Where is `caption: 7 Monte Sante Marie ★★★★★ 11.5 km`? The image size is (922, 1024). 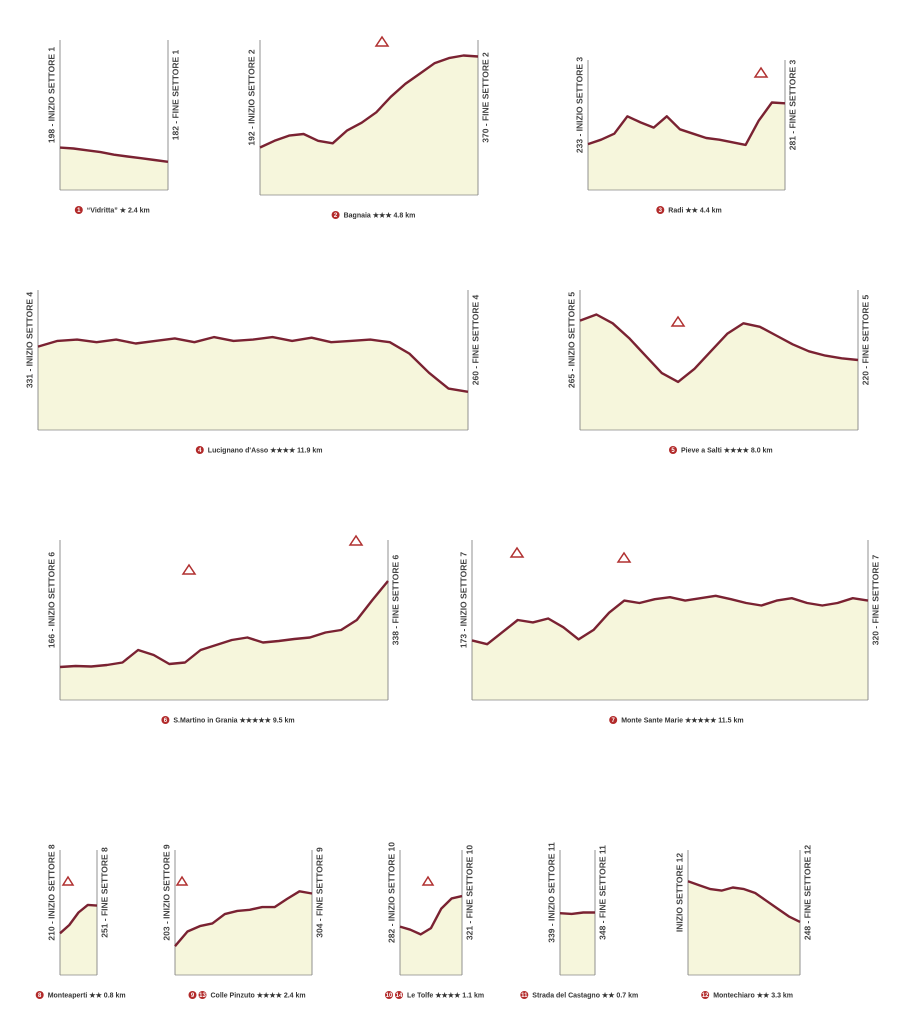
caption: 7 Monte Sante Marie ★★★★★ 11.5 km is located at coordinates (676, 720).